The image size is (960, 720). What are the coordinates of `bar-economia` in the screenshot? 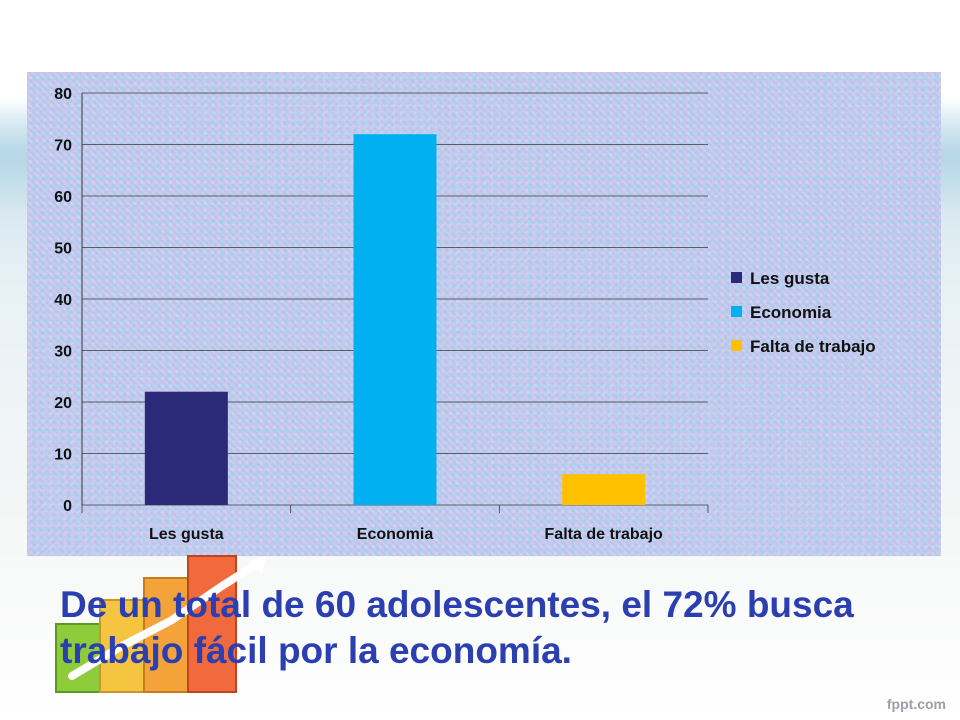 It's located at (395, 319).